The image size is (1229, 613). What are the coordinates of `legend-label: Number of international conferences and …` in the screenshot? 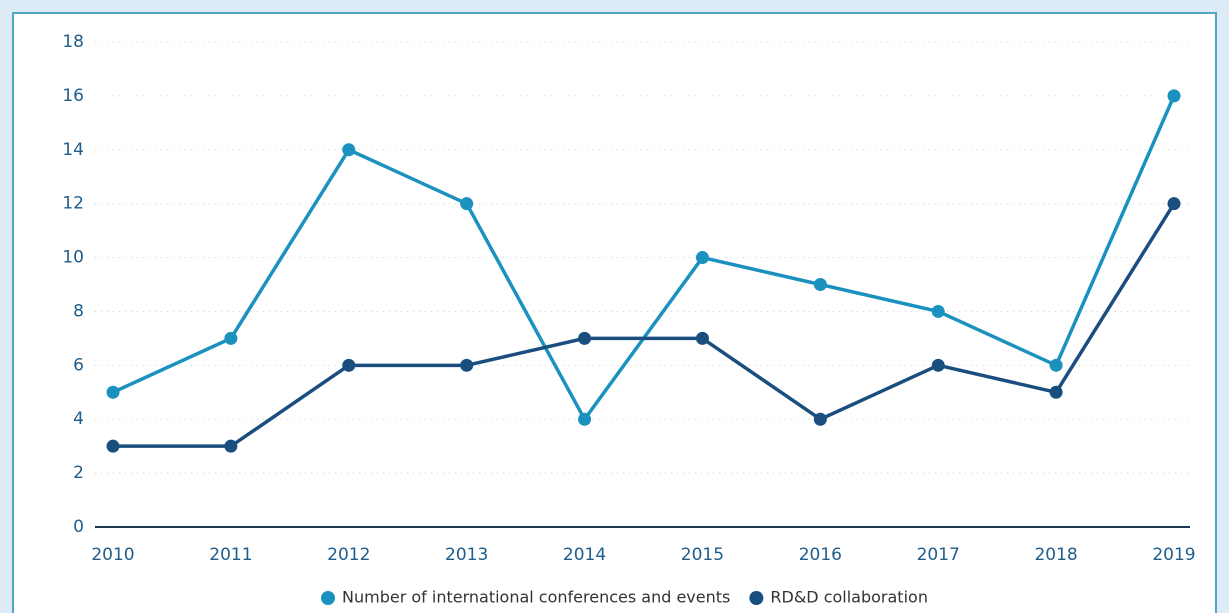 It's located at (536, 597).